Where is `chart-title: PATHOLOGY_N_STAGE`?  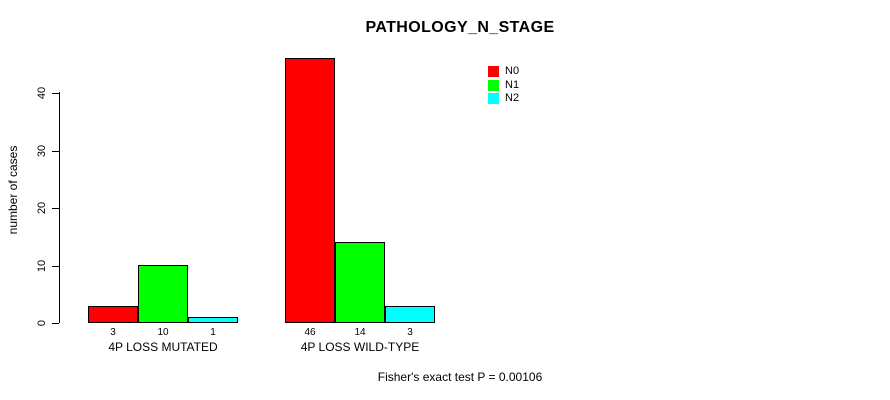 chart-title: PATHOLOGY_N_STAGE is located at coordinates (460, 27).